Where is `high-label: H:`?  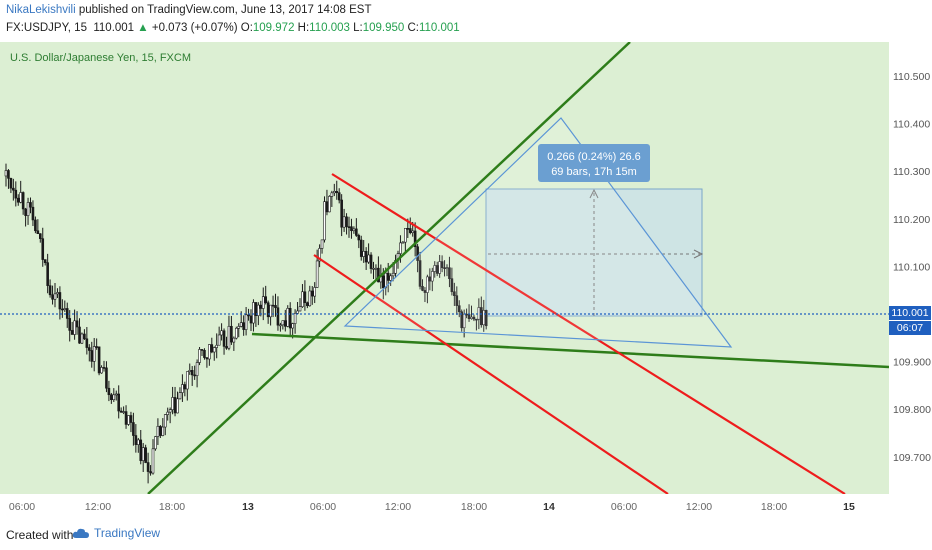
high-label: H: is located at coordinates (303, 28).